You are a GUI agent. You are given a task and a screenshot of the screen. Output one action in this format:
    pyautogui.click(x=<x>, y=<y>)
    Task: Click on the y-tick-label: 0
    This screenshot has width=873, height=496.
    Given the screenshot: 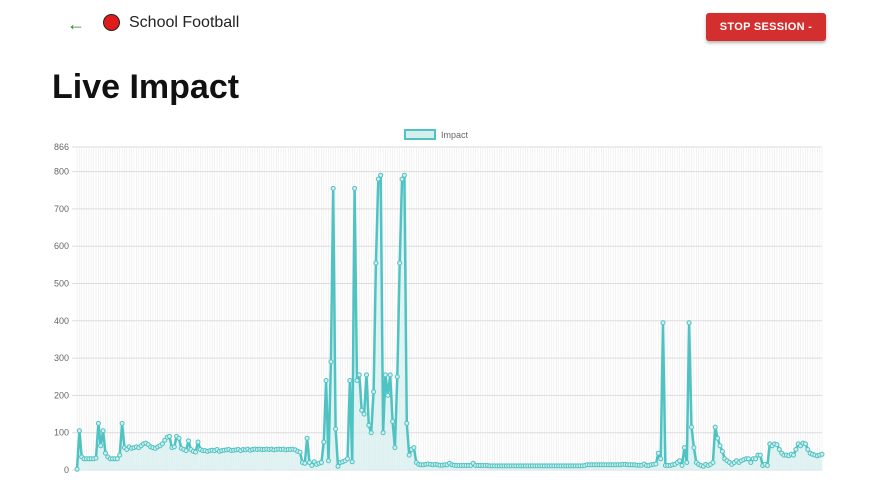 What is the action you would take?
    pyautogui.click(x=66, y=470)
    